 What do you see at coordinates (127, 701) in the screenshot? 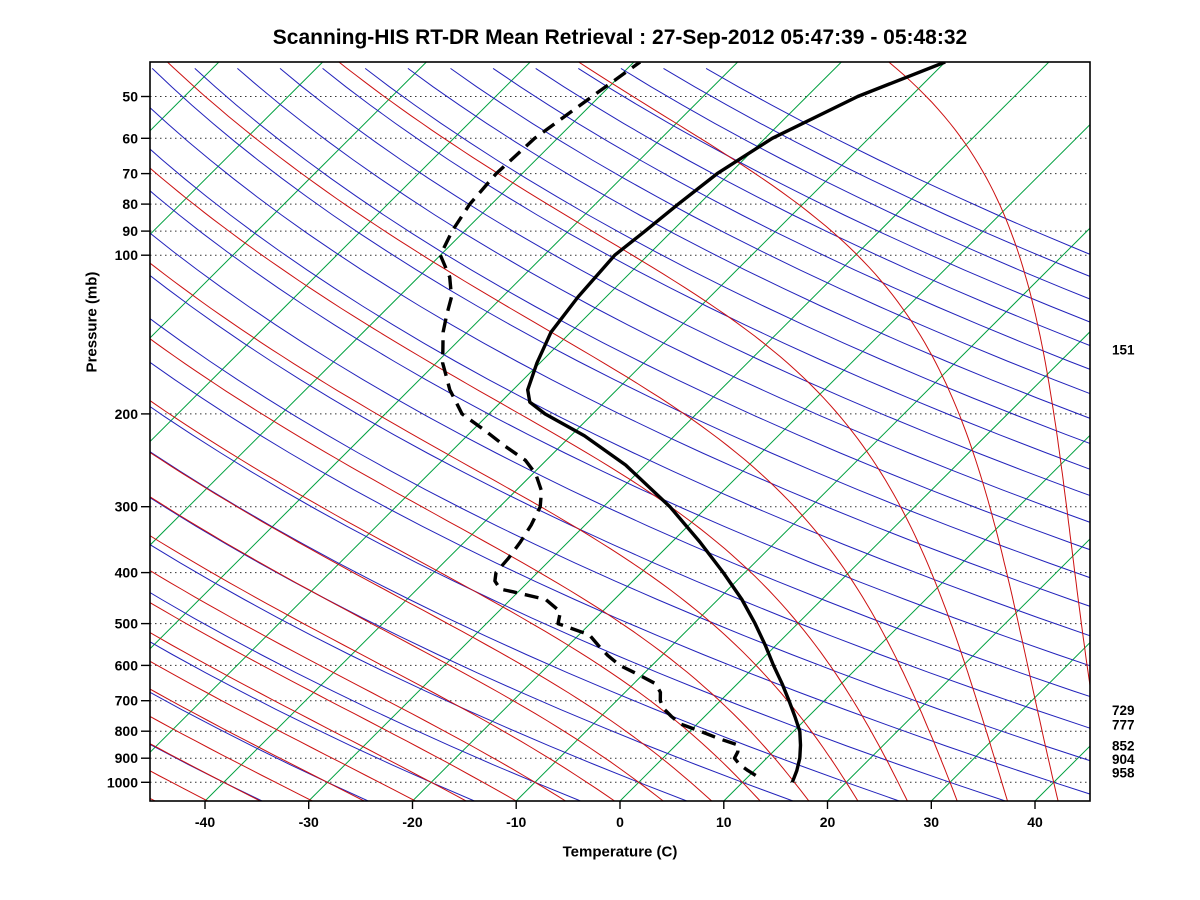
I see `pressure-tick-label: 700` at bounding box center [127, 701].